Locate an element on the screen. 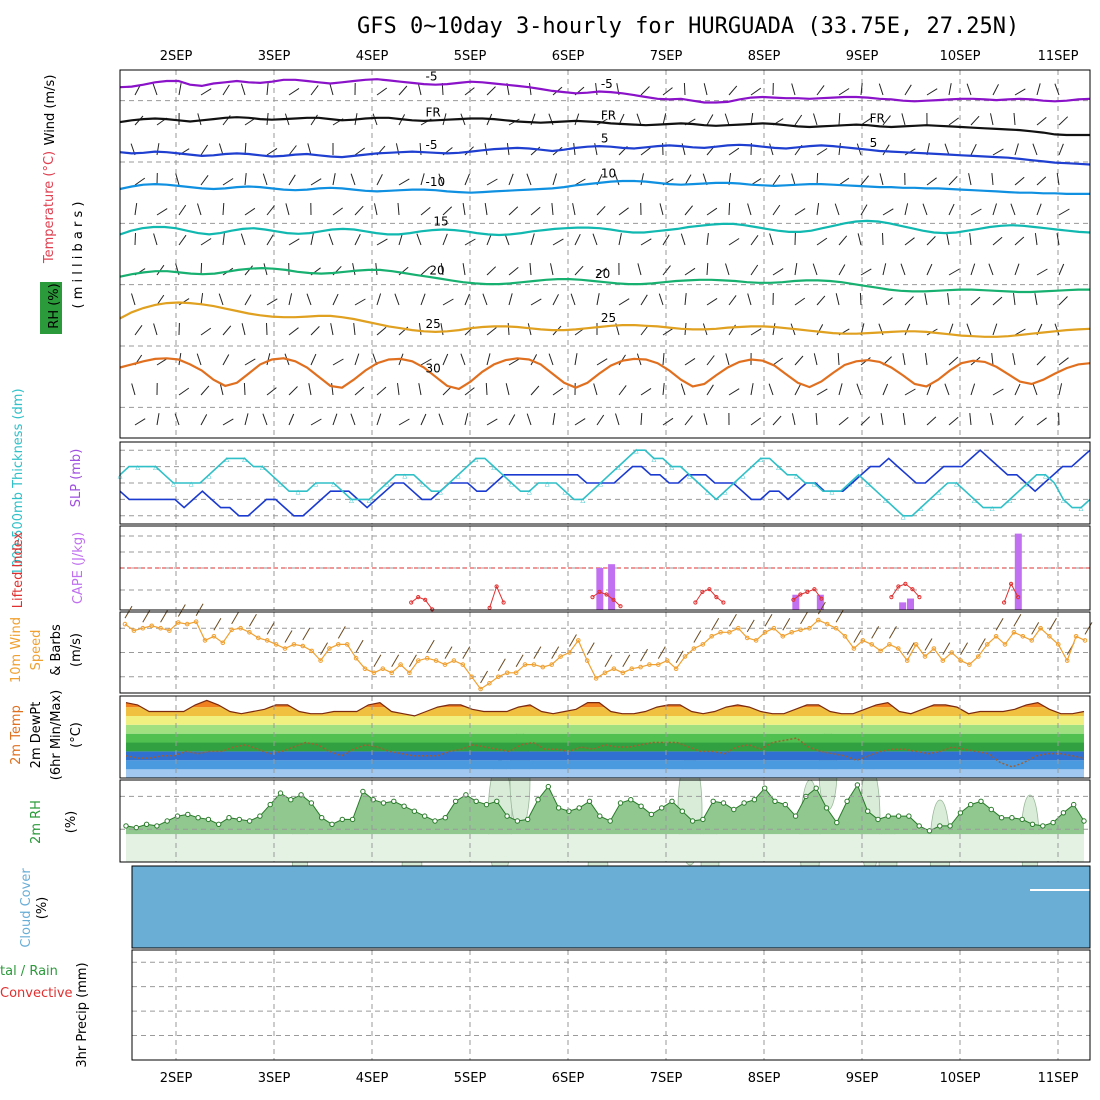 The height and width of the screenshot is (1100, 1100). precip-legend-total: tal / Rain is located at coordinates (29, 971).